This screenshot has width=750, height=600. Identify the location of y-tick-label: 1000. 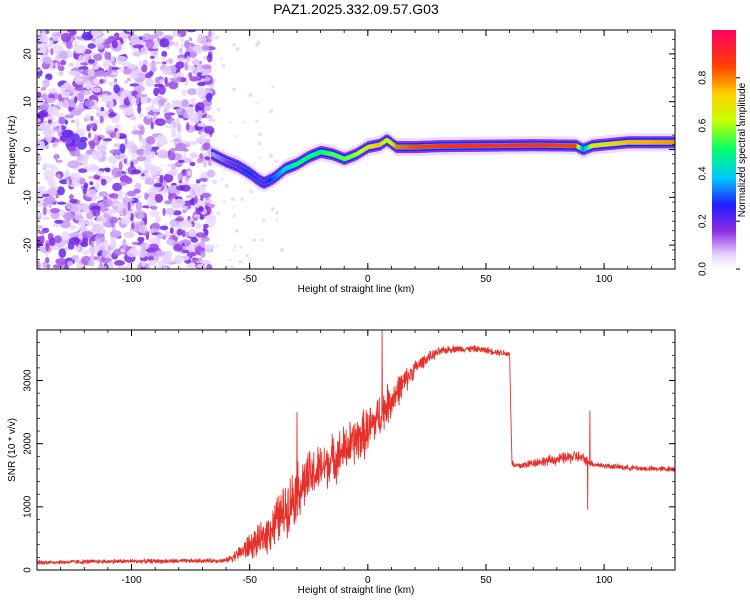
(28, 506).